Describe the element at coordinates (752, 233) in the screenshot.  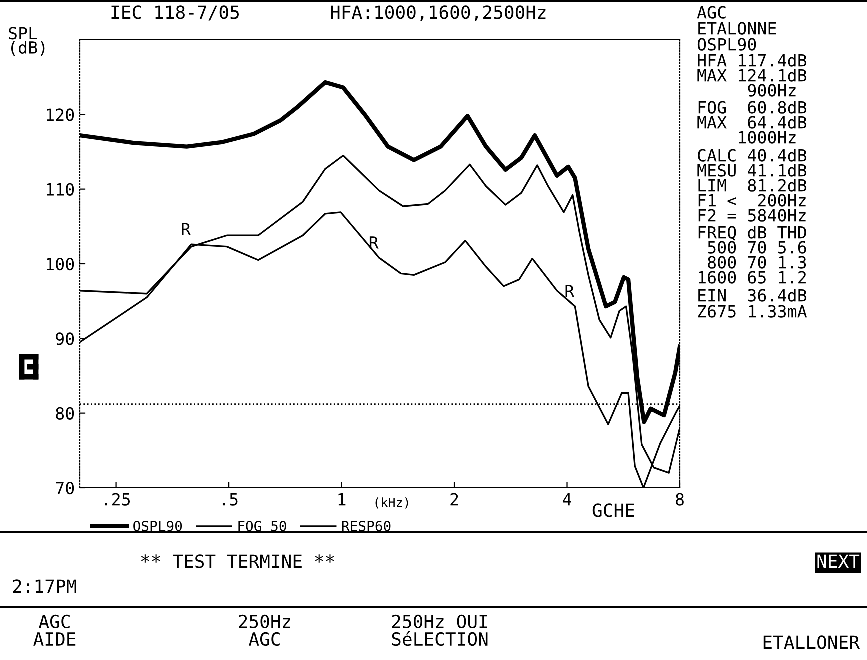
I see `text: FREQ dB THD` at that location.